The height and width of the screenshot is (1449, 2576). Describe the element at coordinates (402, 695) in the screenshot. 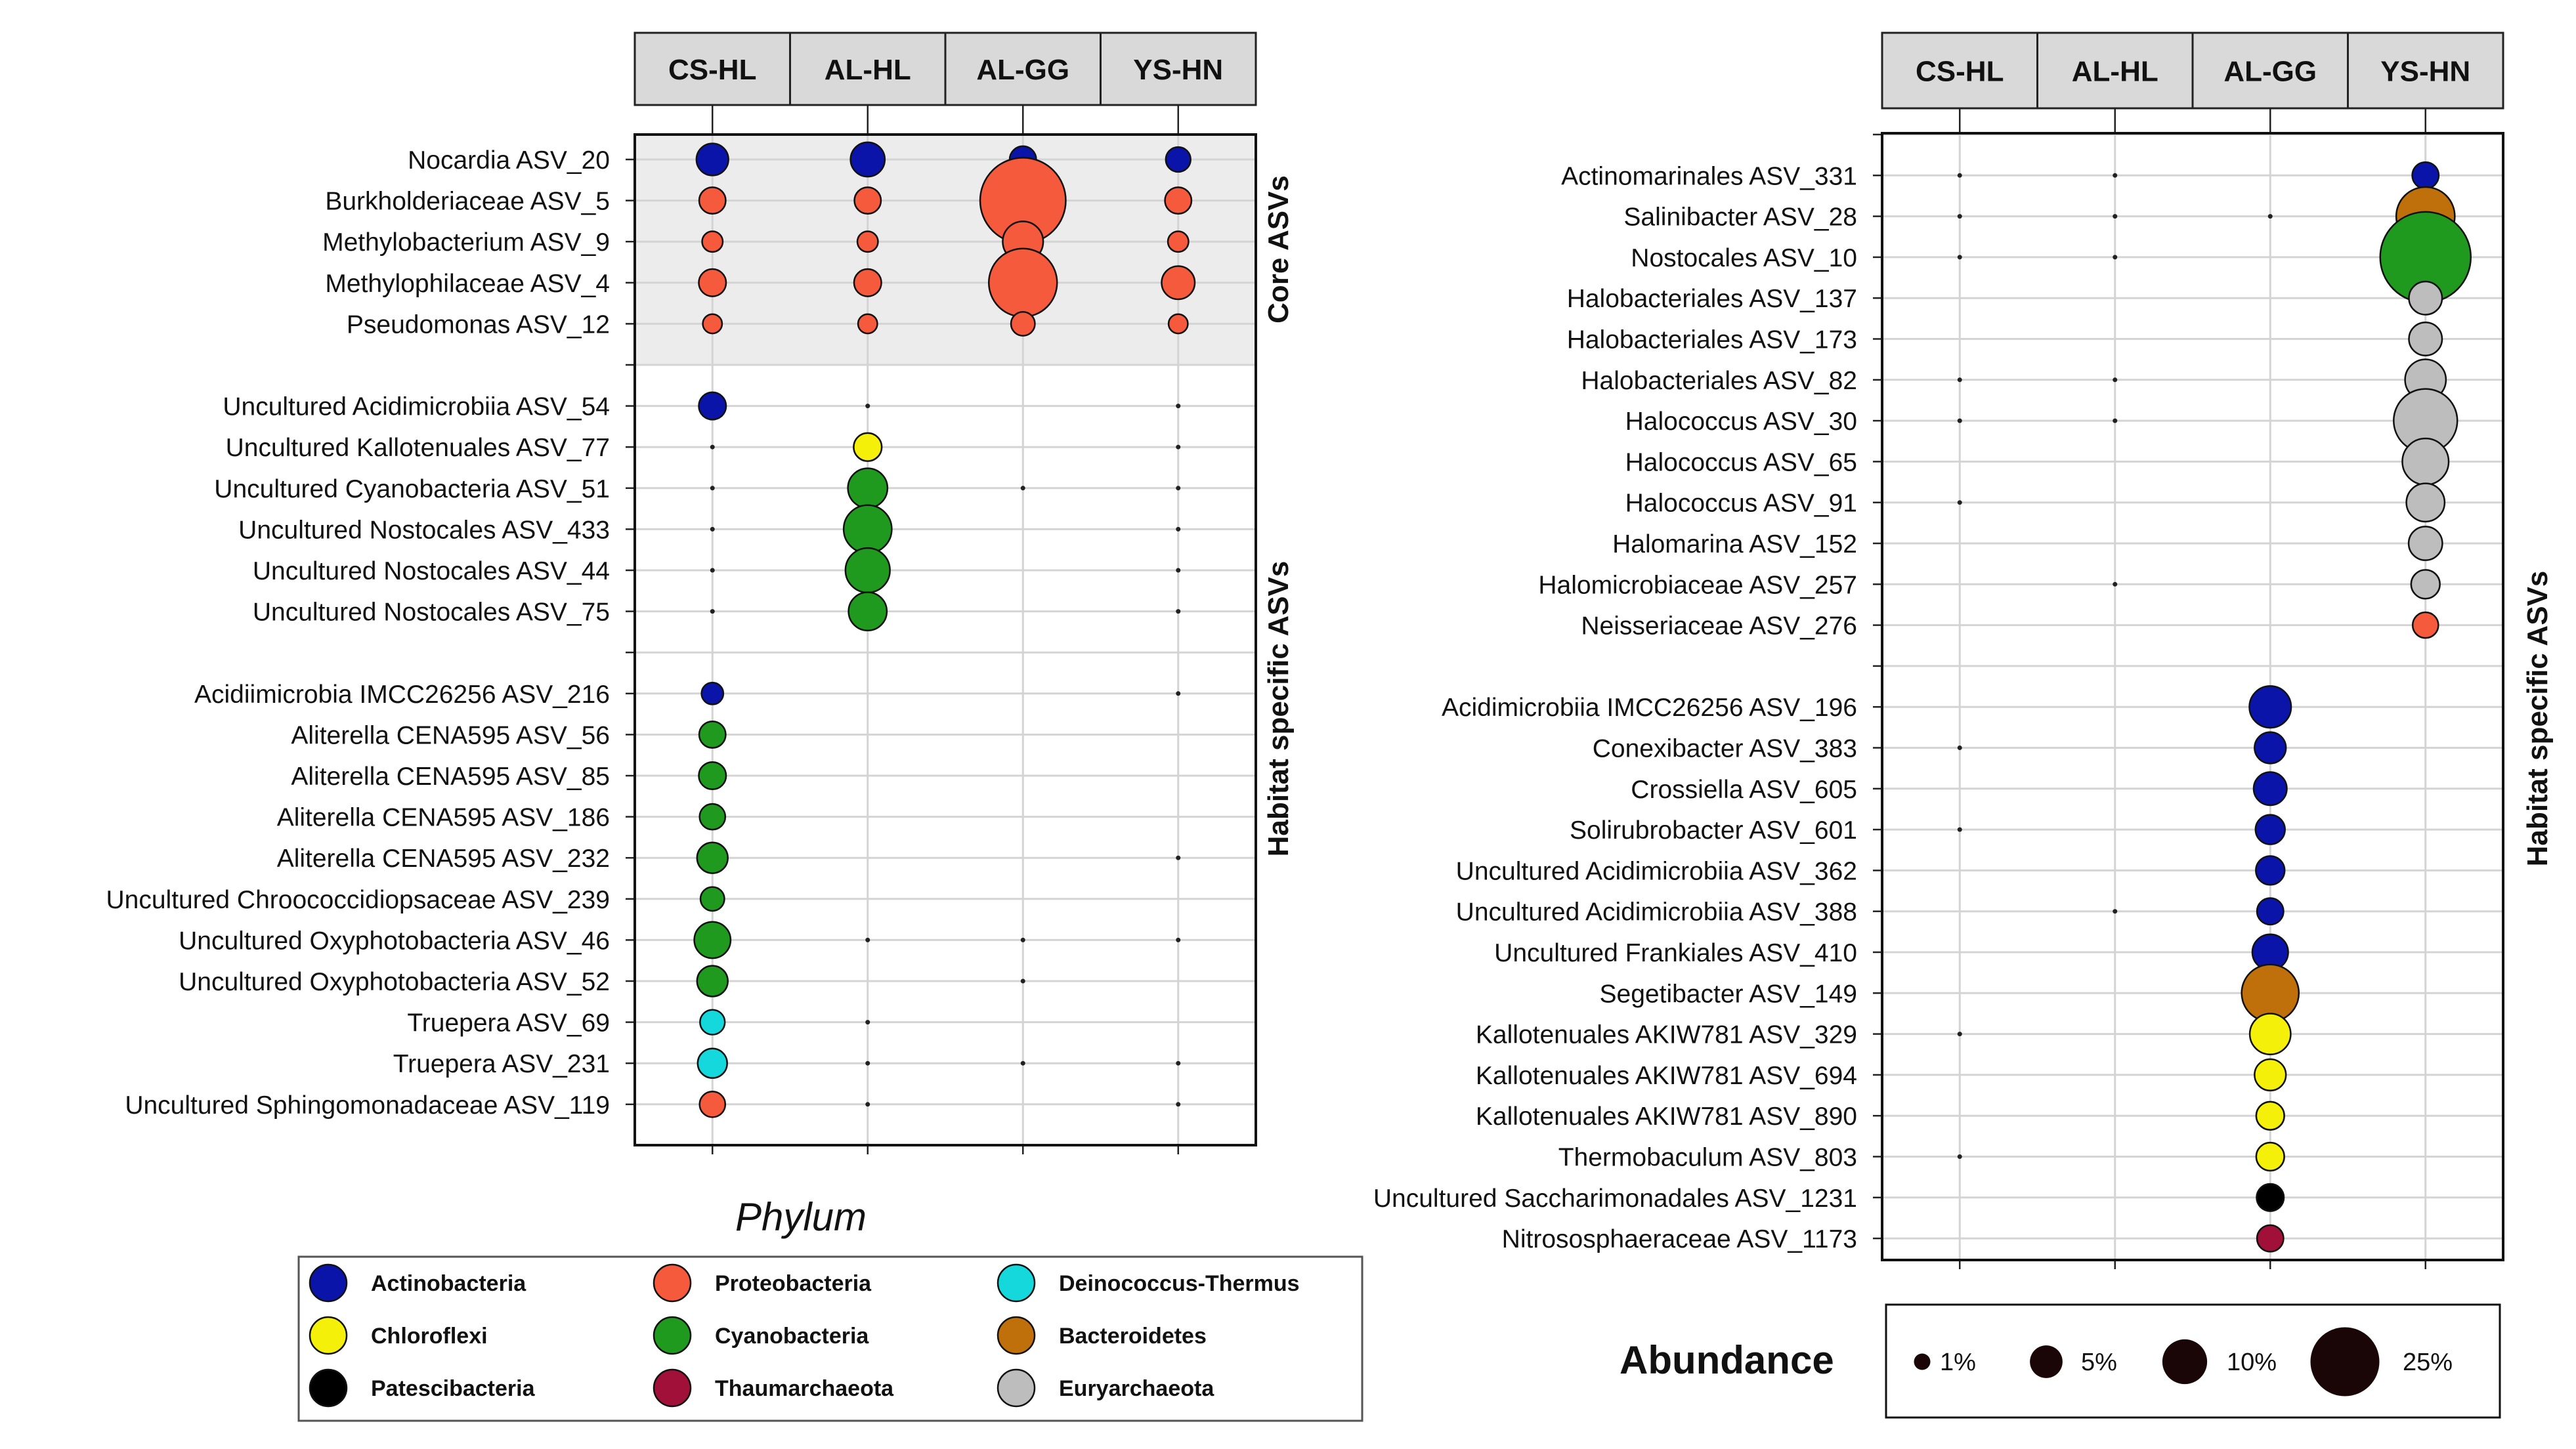

I see `row-label-acidiimicrobia-imcc26256-asv-216: Acidiimicrobia IMCC26256 ASV_216` at that location.